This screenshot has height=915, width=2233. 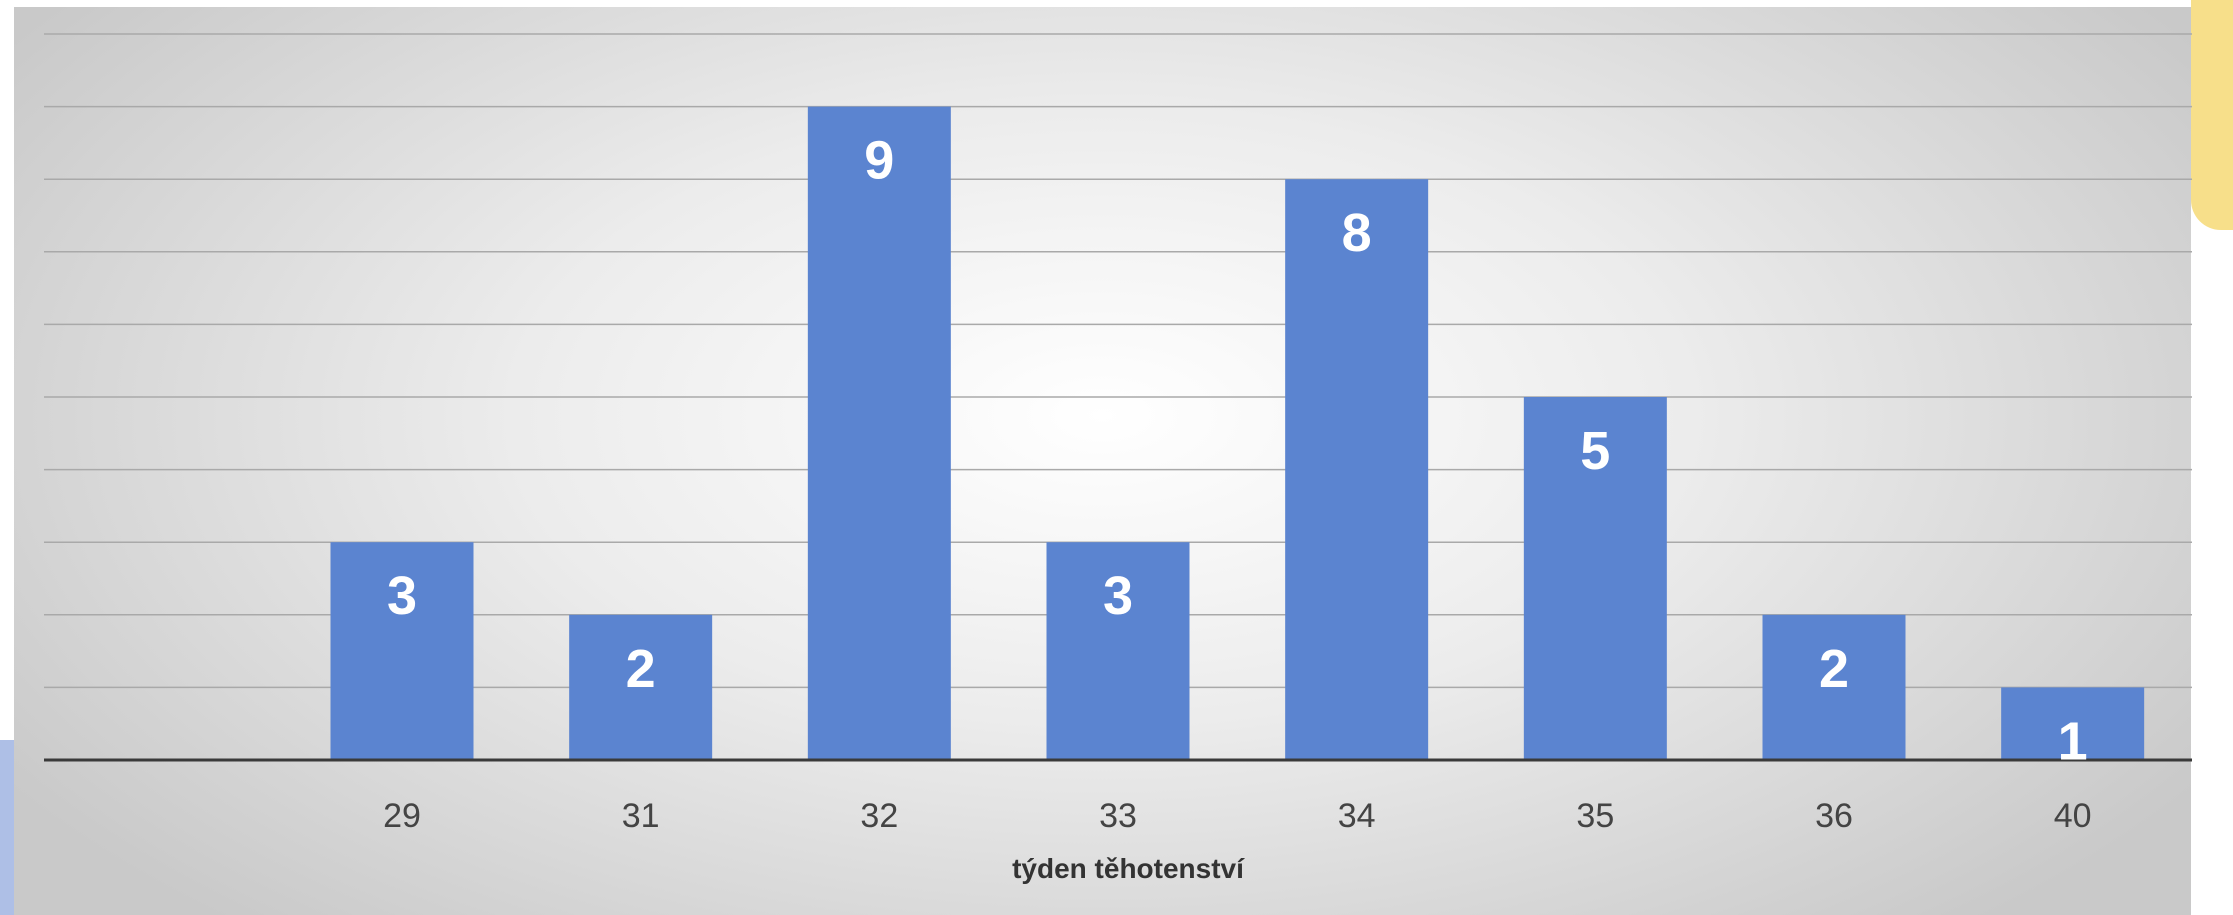 What do you see at coordinates (7, 827) in the screenshot?
I see `slide-accent-left` at bounding box center [7, 827].